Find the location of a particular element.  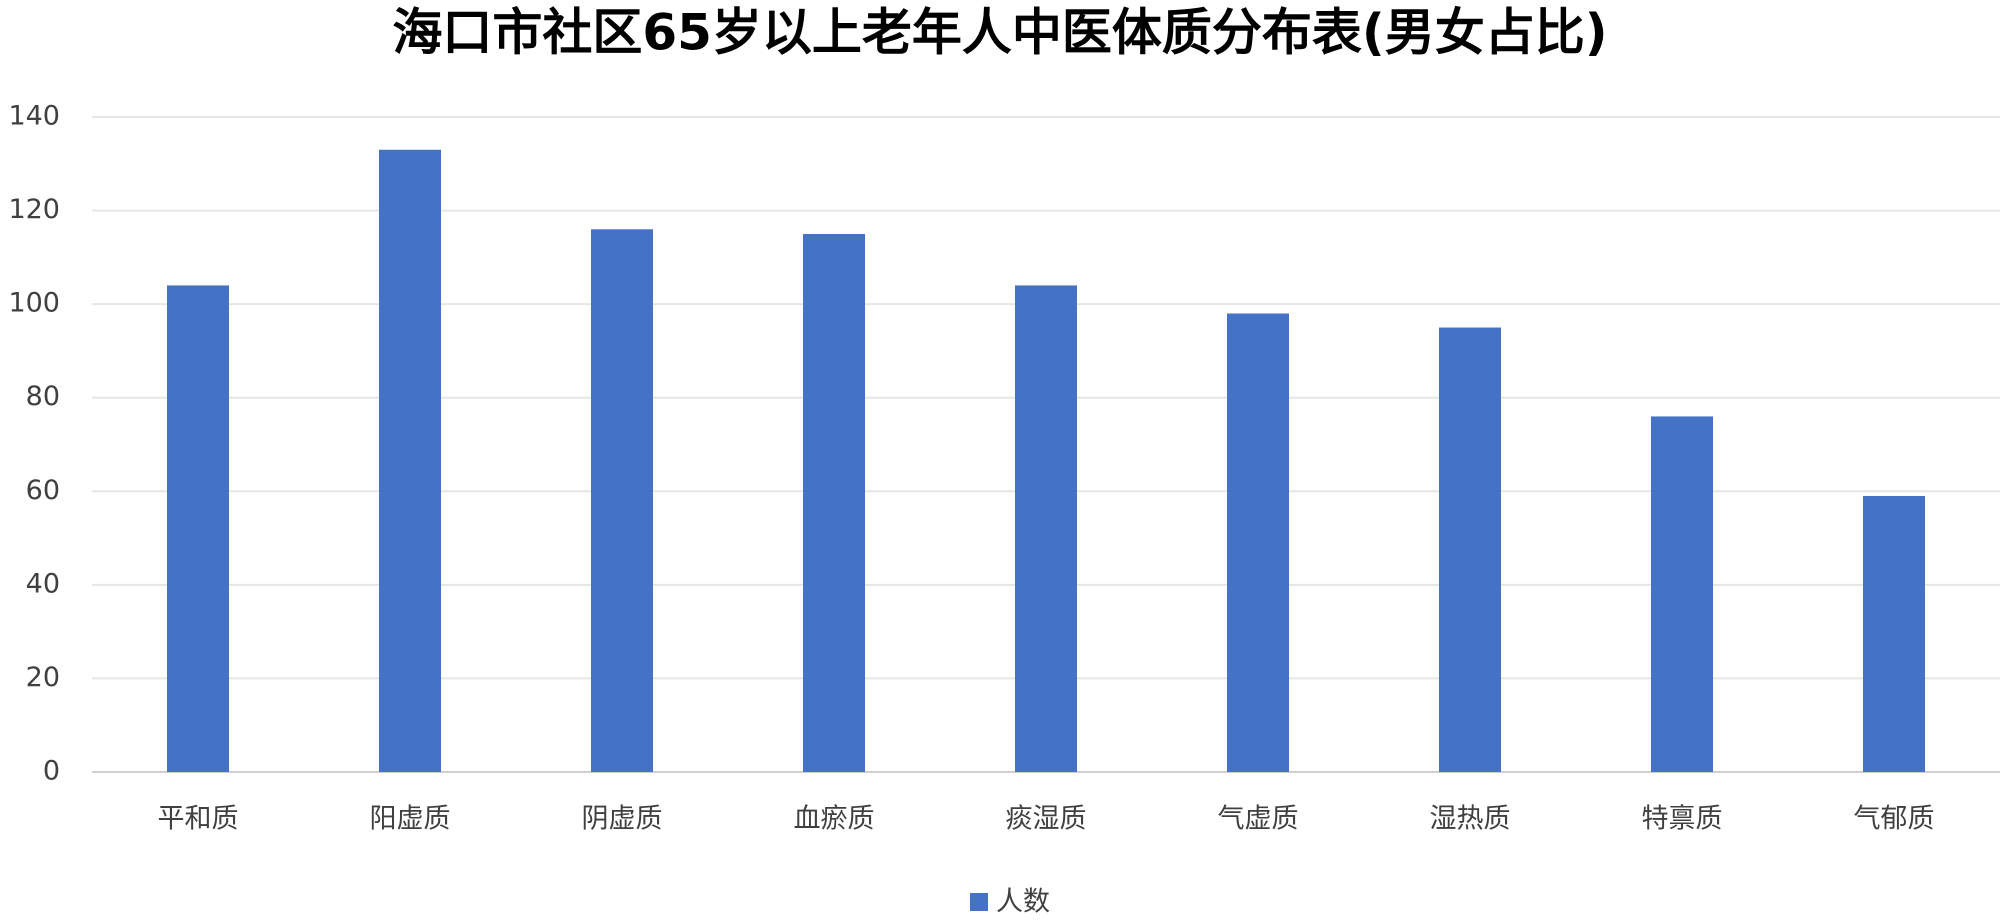

legend-label: 人数 is located at coordinates (1023, 902).